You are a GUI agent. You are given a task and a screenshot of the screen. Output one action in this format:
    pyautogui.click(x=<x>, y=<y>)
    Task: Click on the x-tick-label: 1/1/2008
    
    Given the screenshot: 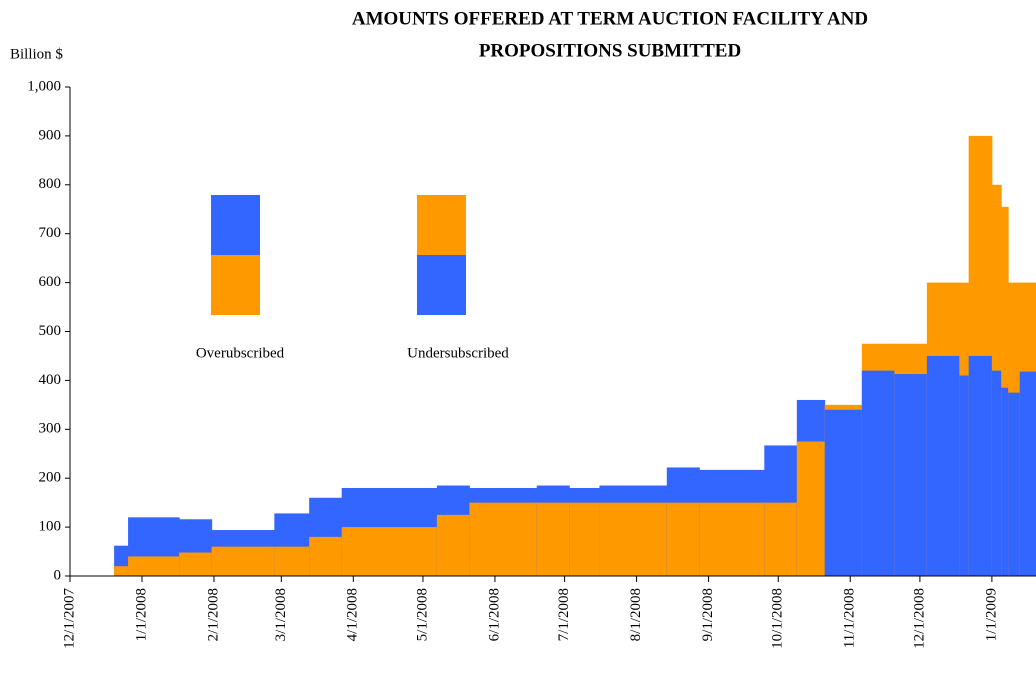 What is the action you would take?
    pyautogui.click(x=141, y=614)
    